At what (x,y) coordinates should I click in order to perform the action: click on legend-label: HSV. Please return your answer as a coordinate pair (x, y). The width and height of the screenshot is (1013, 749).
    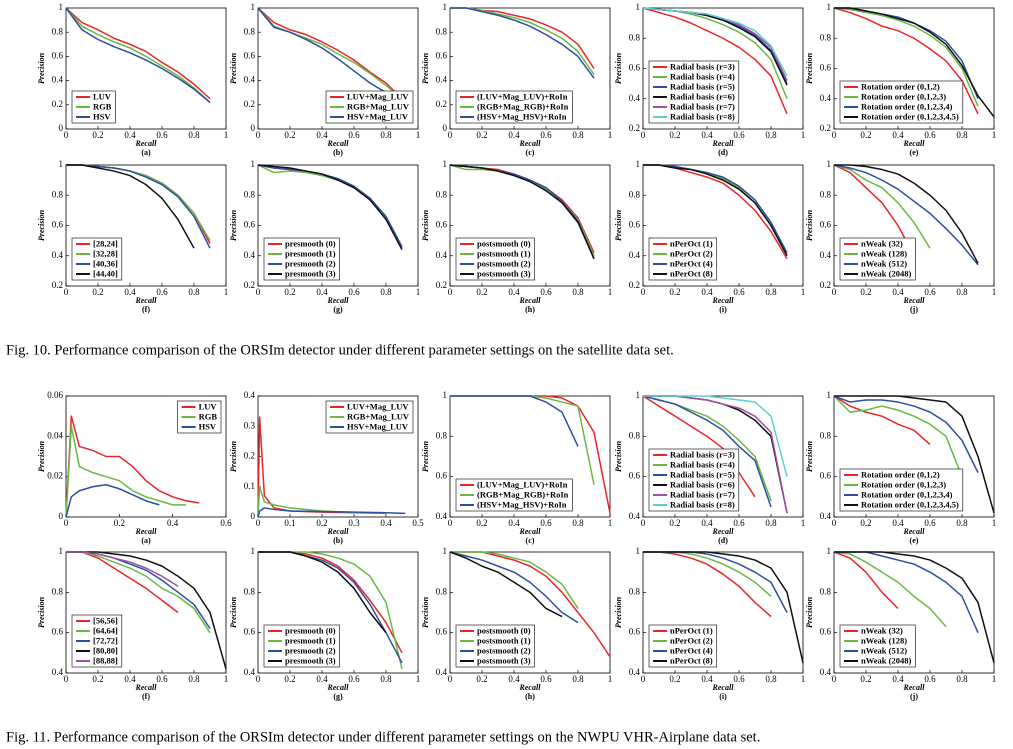
    Looking at the image, I should click on (102, 116).